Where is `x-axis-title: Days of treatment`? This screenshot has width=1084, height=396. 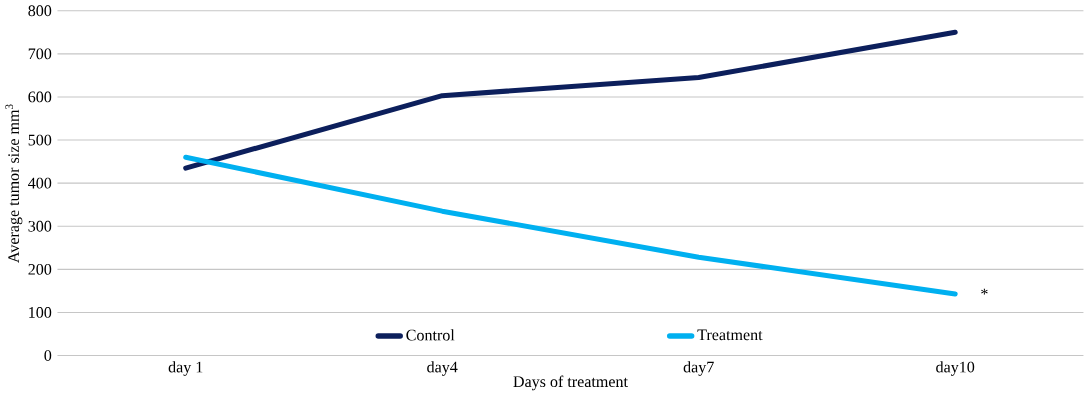 x-axis-title: Days of treatment is located at coordinates (570, 383).